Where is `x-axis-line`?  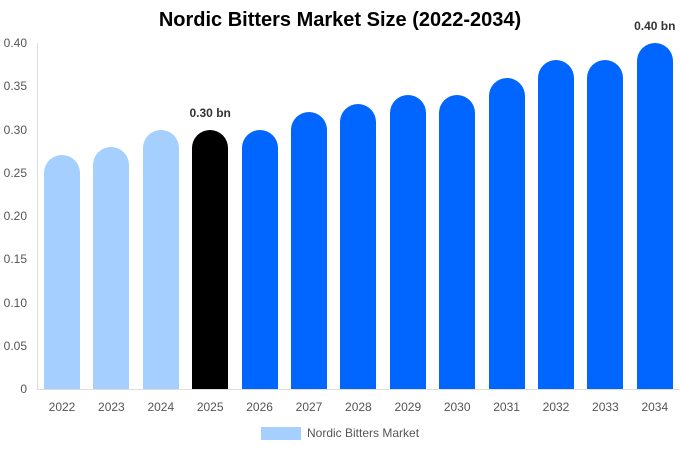
x-axis-line is located at coordinates (358, 389).